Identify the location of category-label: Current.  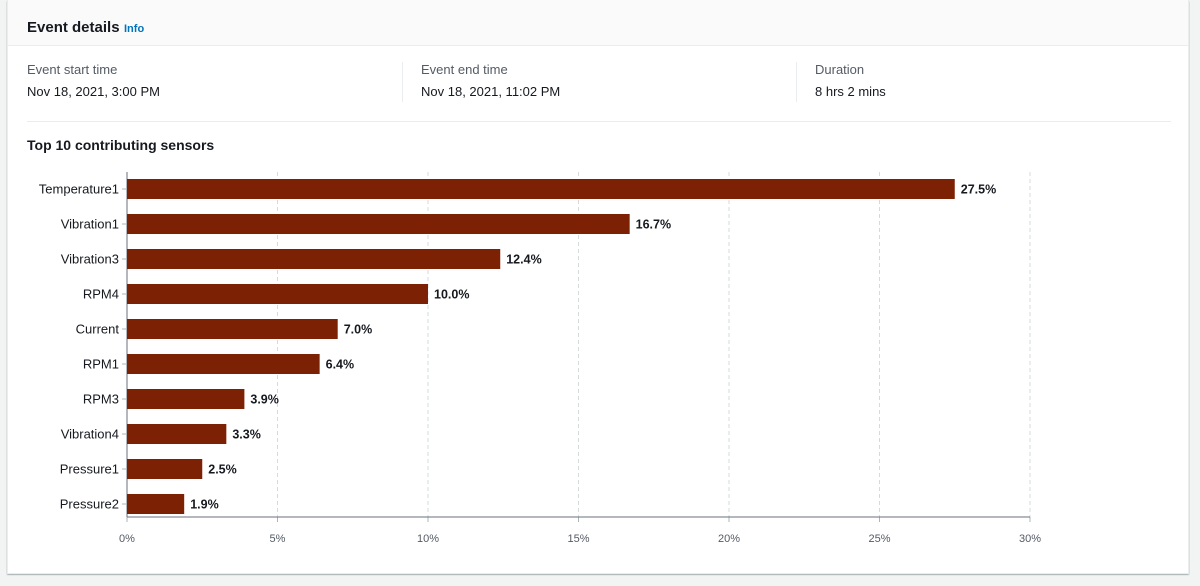
(98, 329).